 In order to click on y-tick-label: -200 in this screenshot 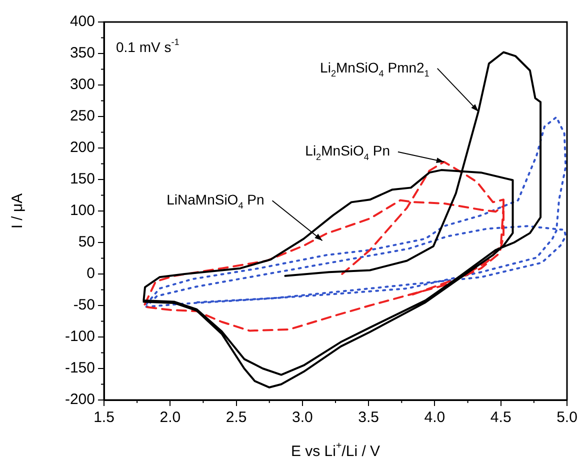, I will do `click(79, 399)`.